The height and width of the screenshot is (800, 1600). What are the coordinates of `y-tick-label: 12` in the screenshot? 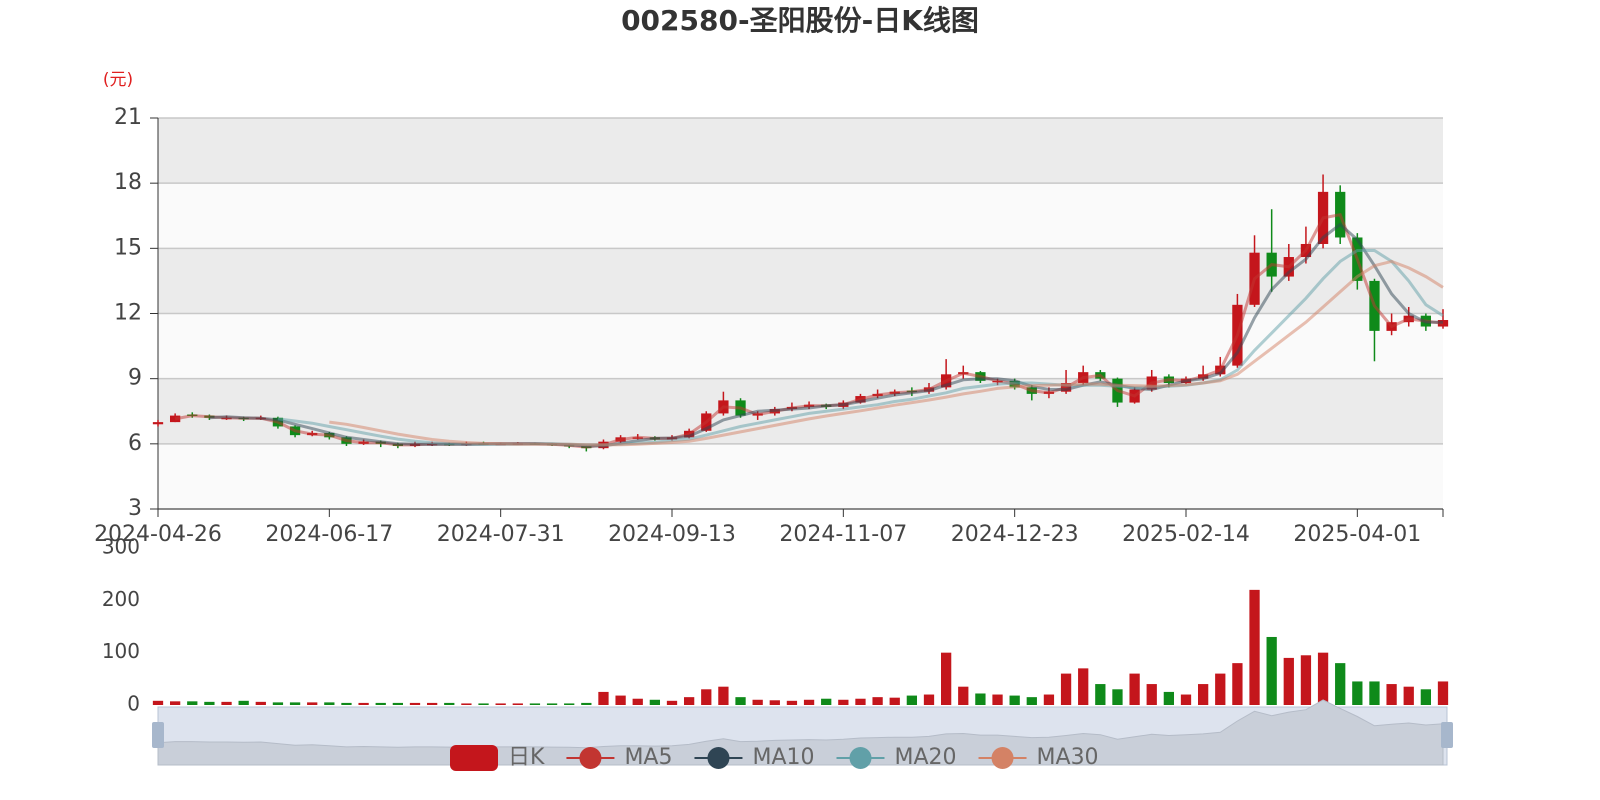 It's located at (128, 313).